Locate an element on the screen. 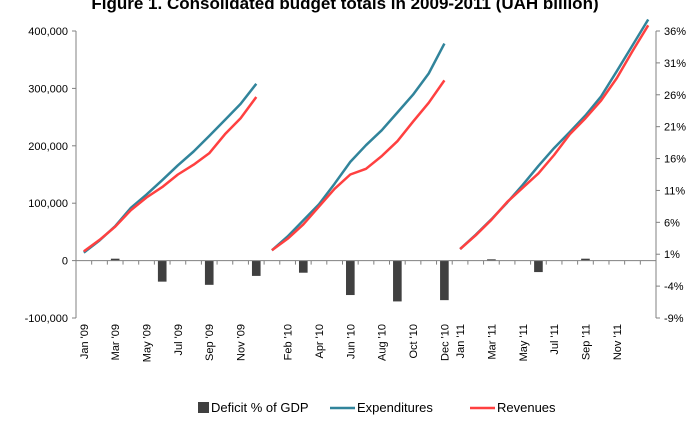 This screenshot has height=423, width=690. right-tick-label: 11% is located at coordinates (674, 191).